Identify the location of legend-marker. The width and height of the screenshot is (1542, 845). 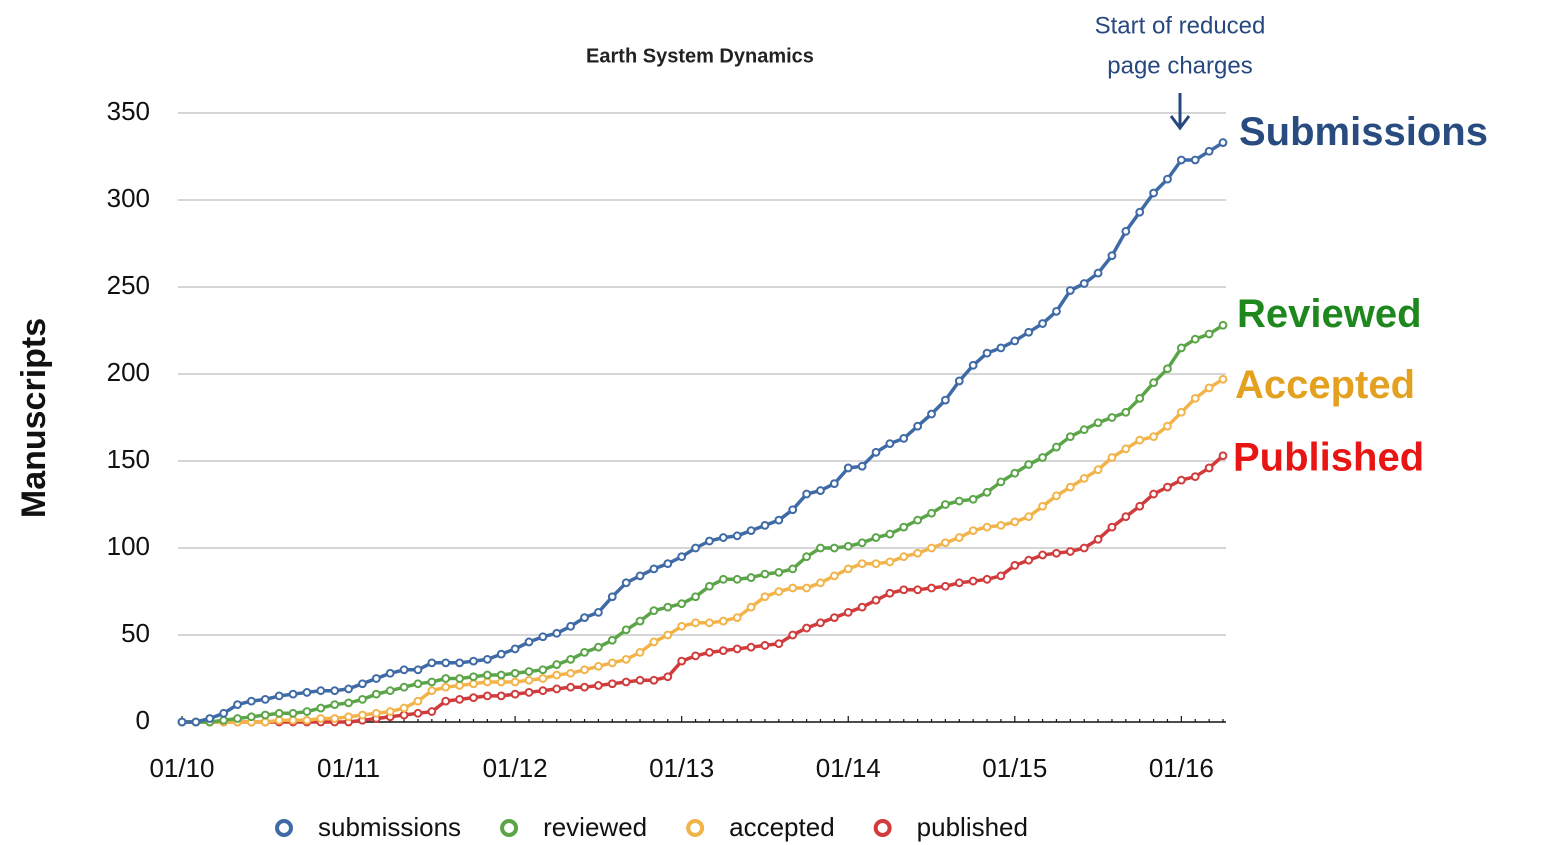
(284, 828).